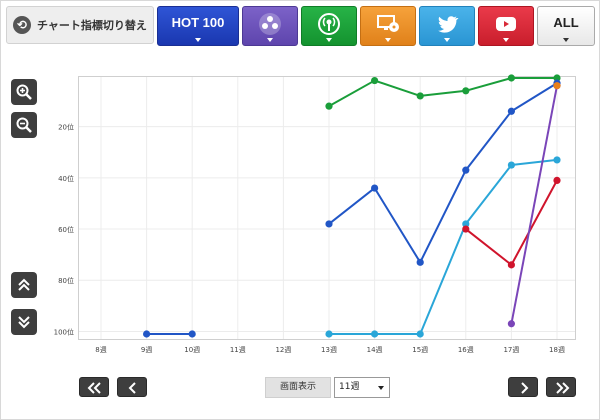 The image size is (600, 420). Describe the element at coordinates (298, 387) in the screenshot. I see `display-range-label: 画面表示` at that location.